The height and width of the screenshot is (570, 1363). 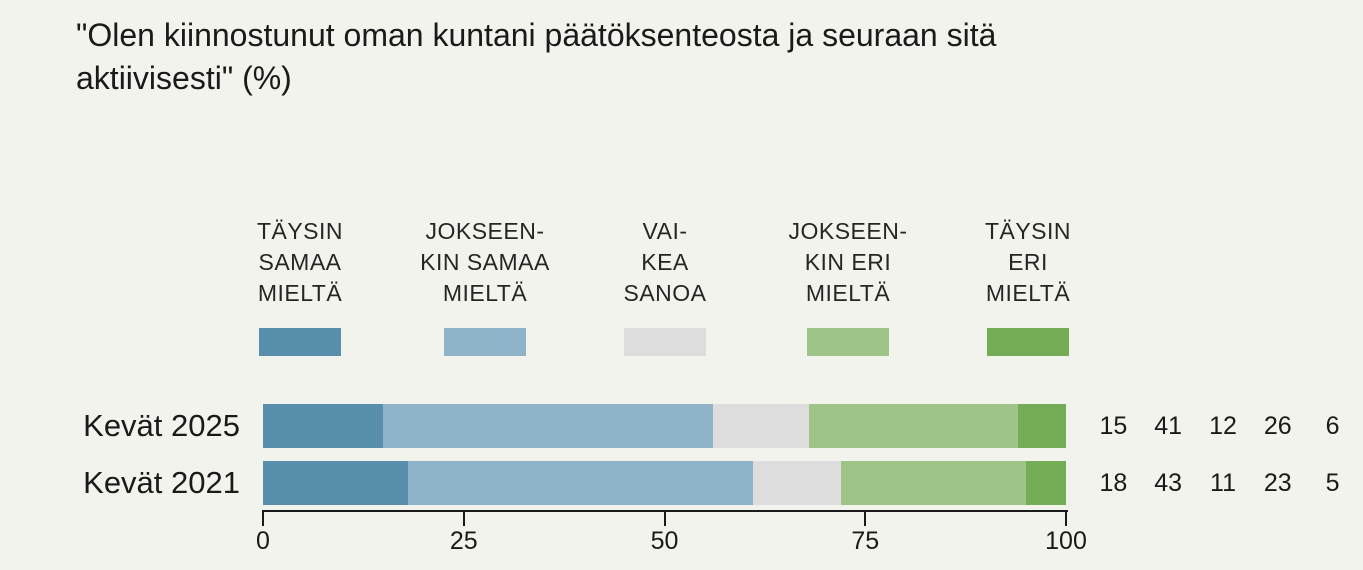 I want to click on value-label: 11, so click(x=1223, y=483).